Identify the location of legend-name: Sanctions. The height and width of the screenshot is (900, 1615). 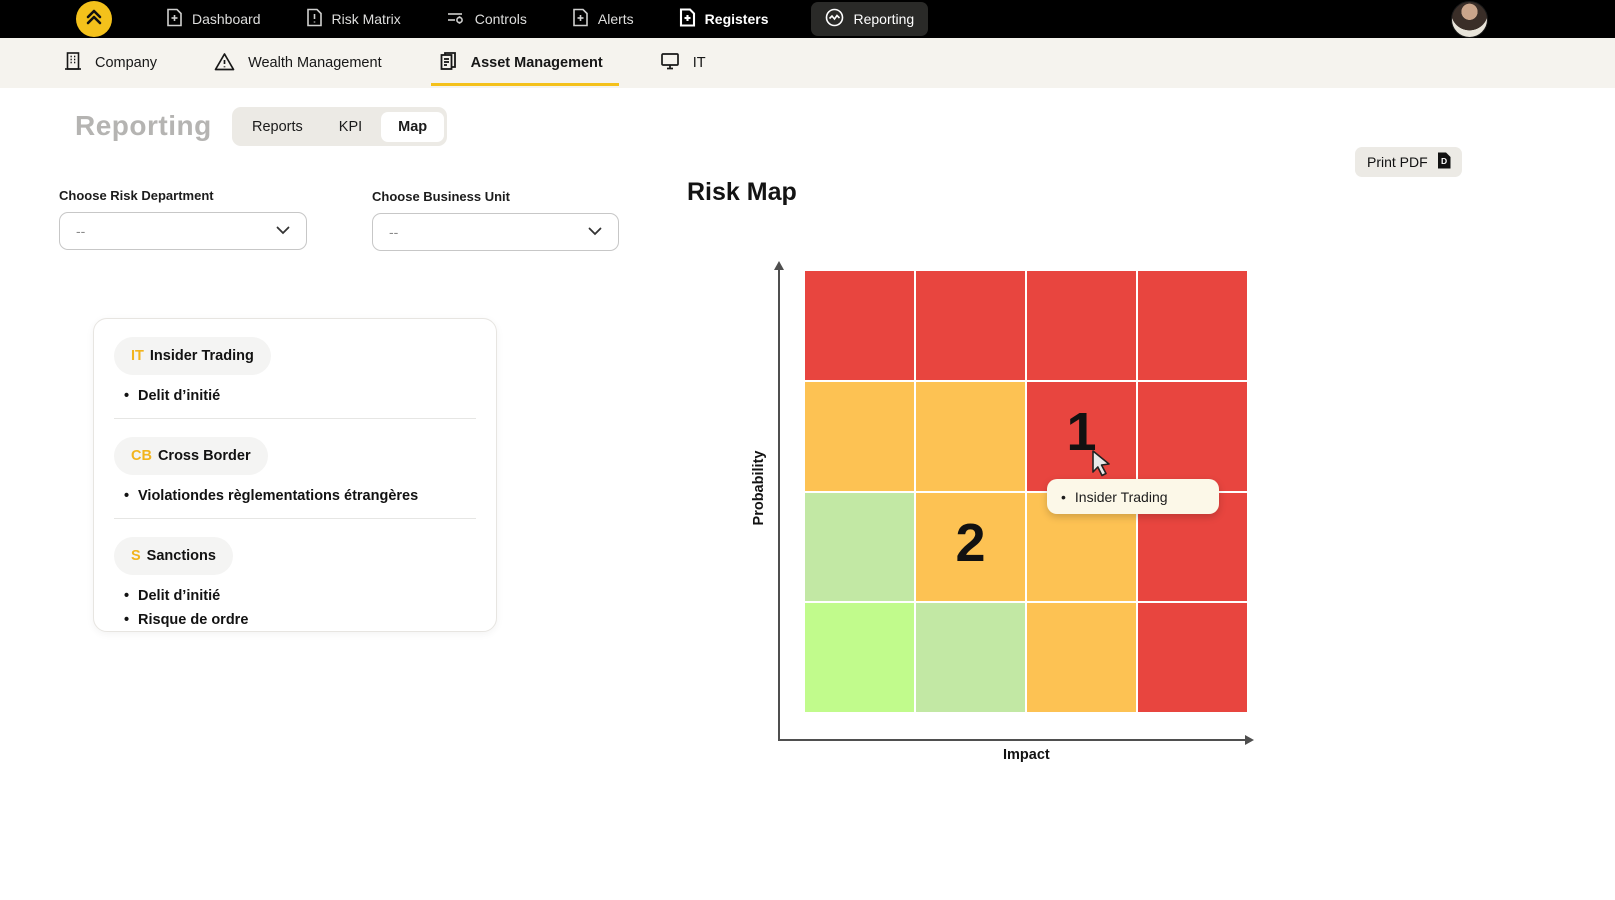
(181, 556).